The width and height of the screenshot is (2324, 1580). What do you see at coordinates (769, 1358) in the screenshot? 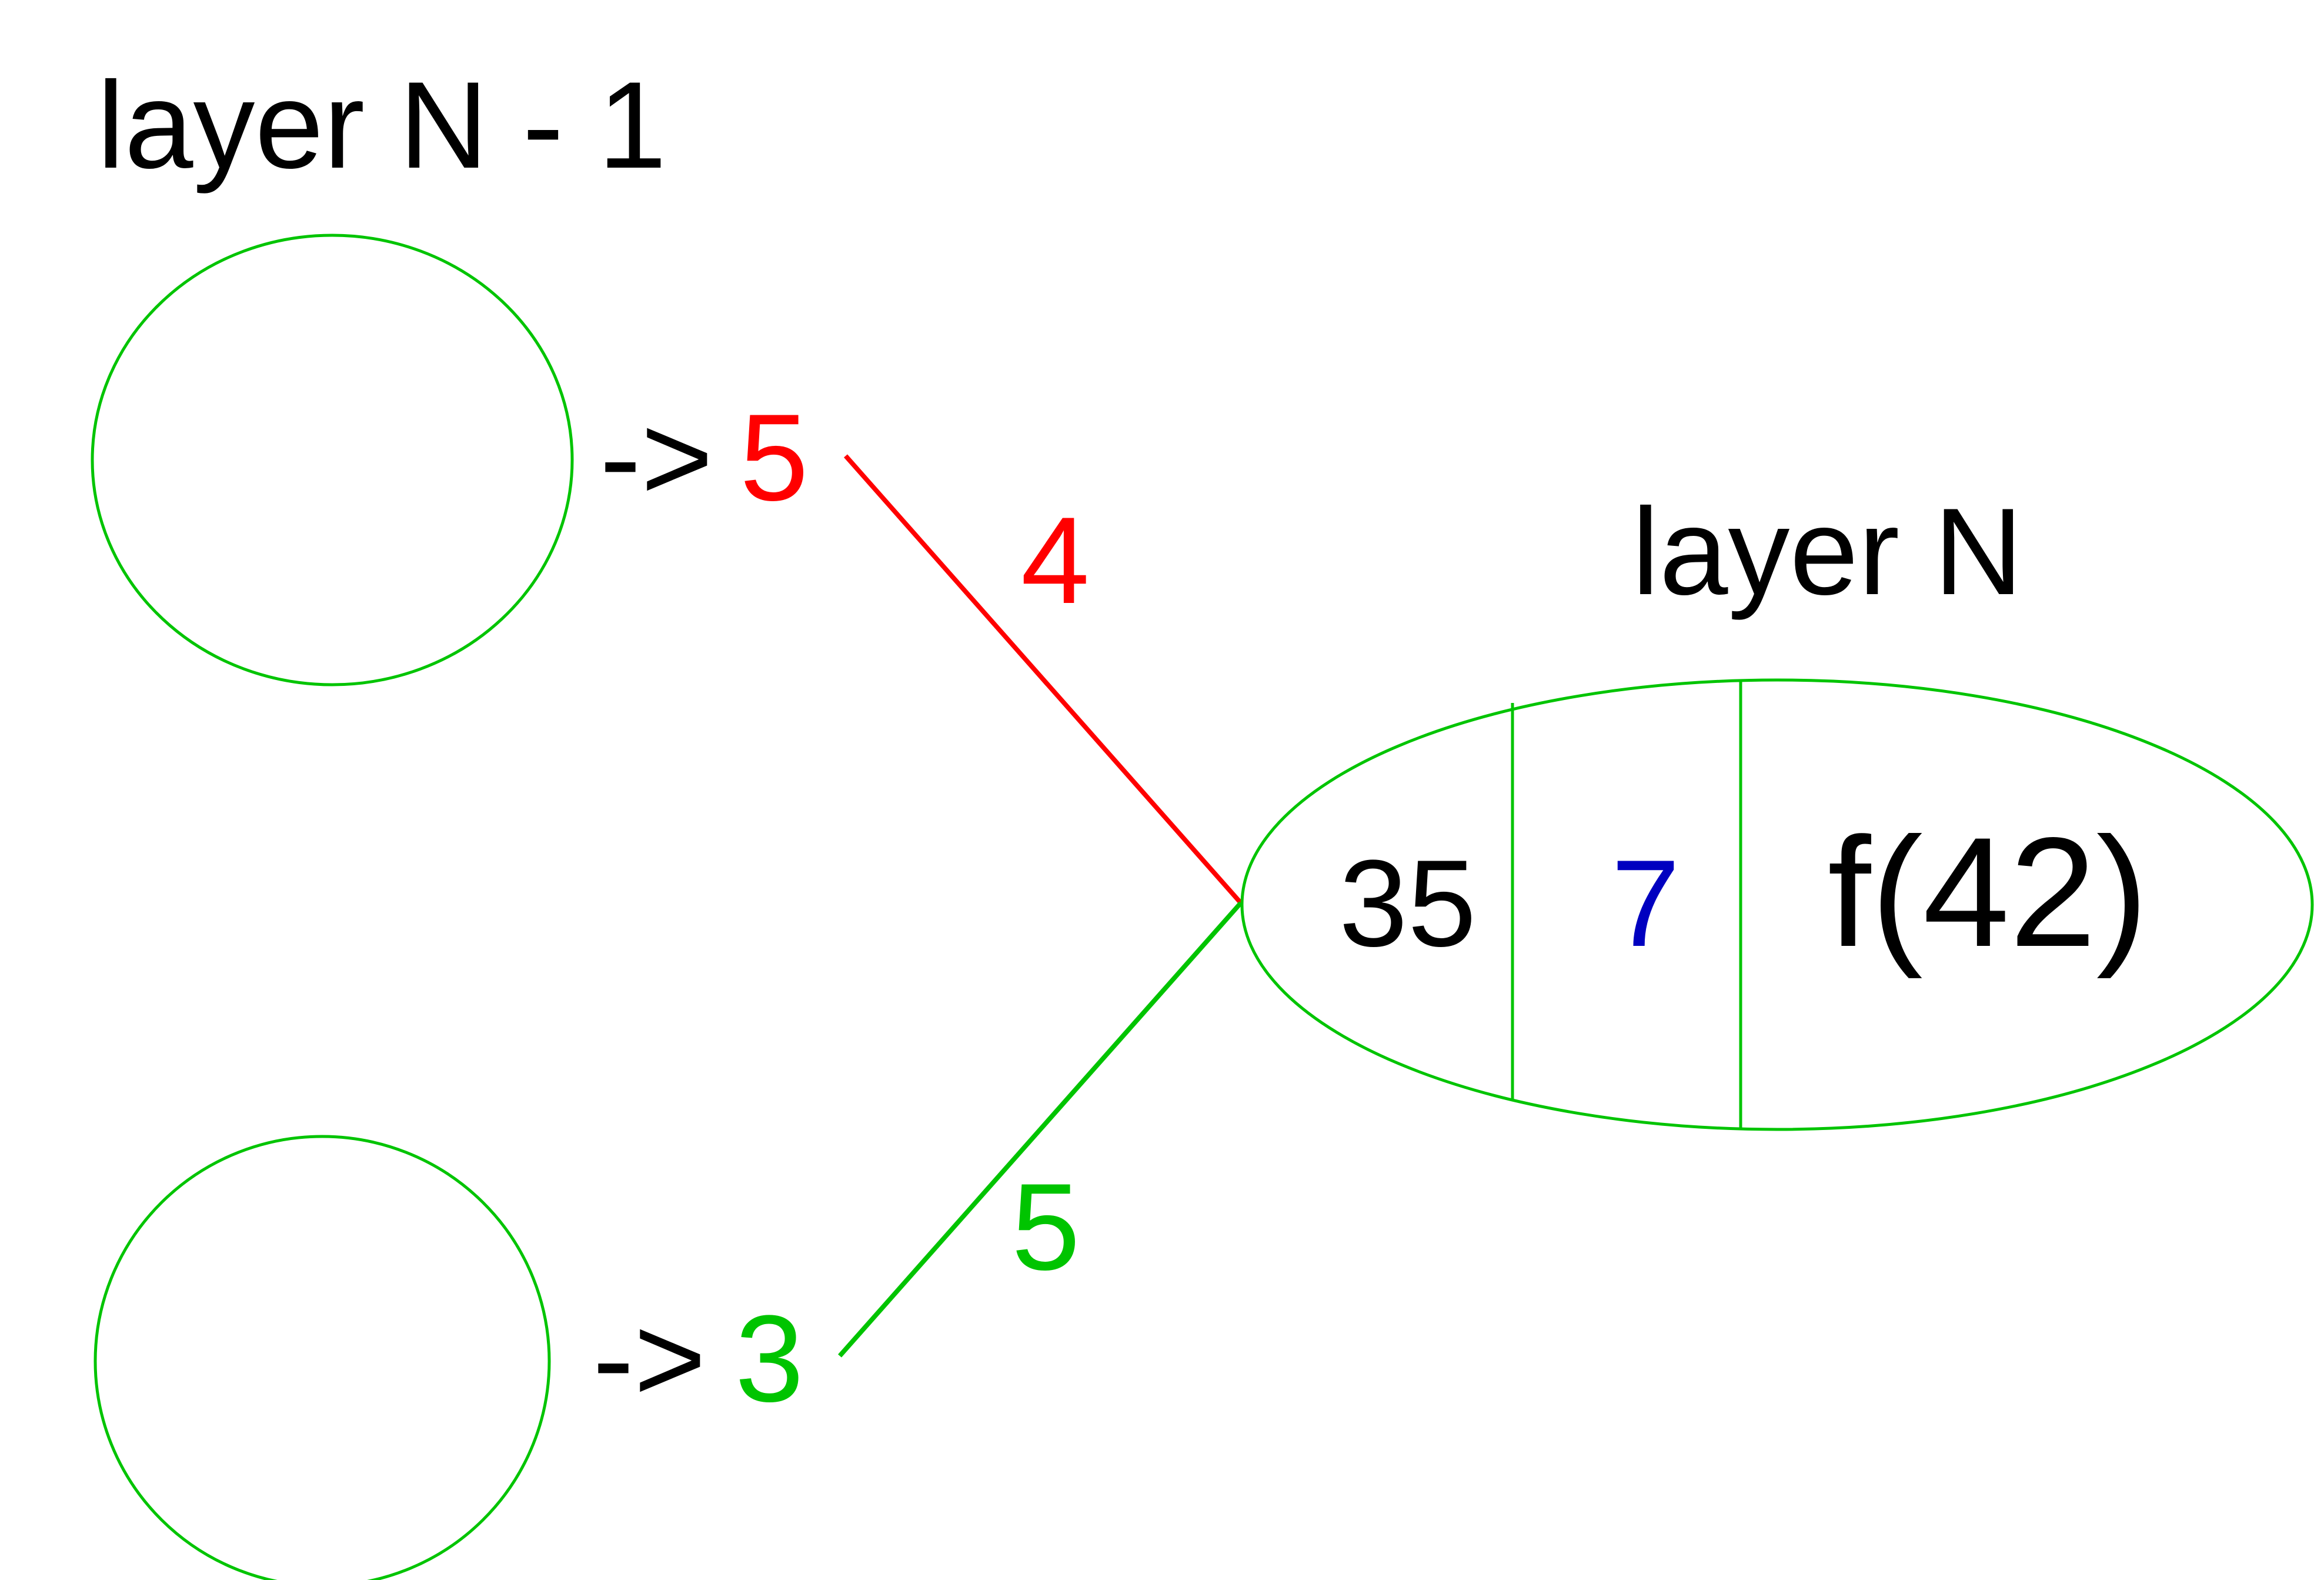
I see `output-value-bottom: 3` at bounding box center [769, 1358].